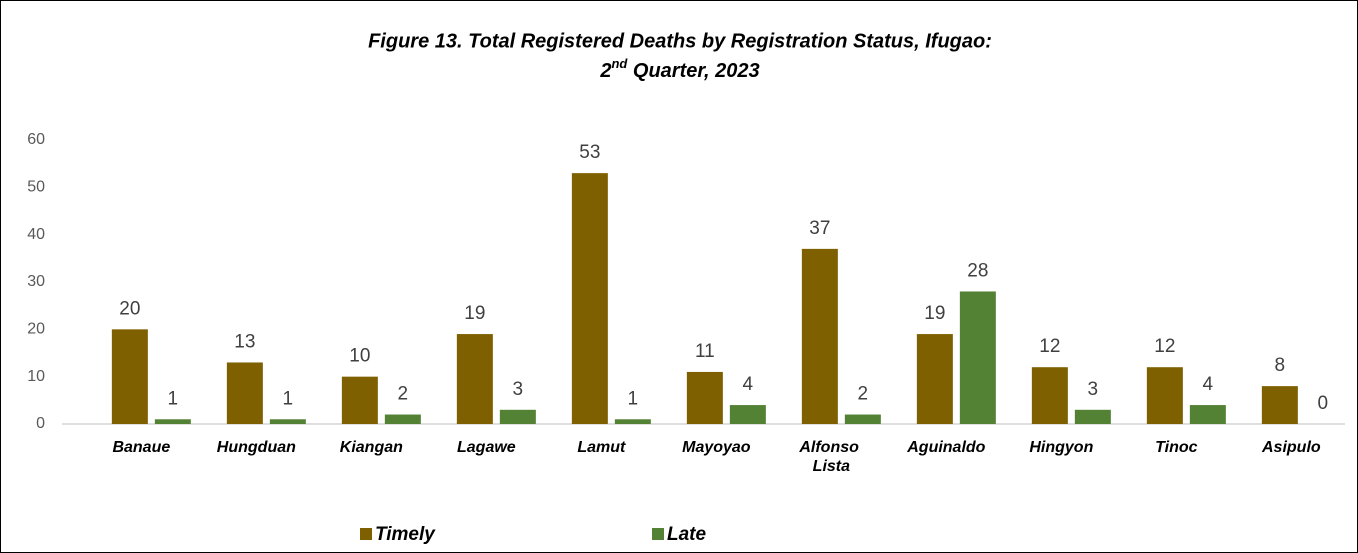 Image resolution: width=1358 pixels, height=553 pixels. What do you see at coordinates (1061, 447) in the screenshot?
I see `x-tick-label: Hingyon` at bounding box center [1061, 447].